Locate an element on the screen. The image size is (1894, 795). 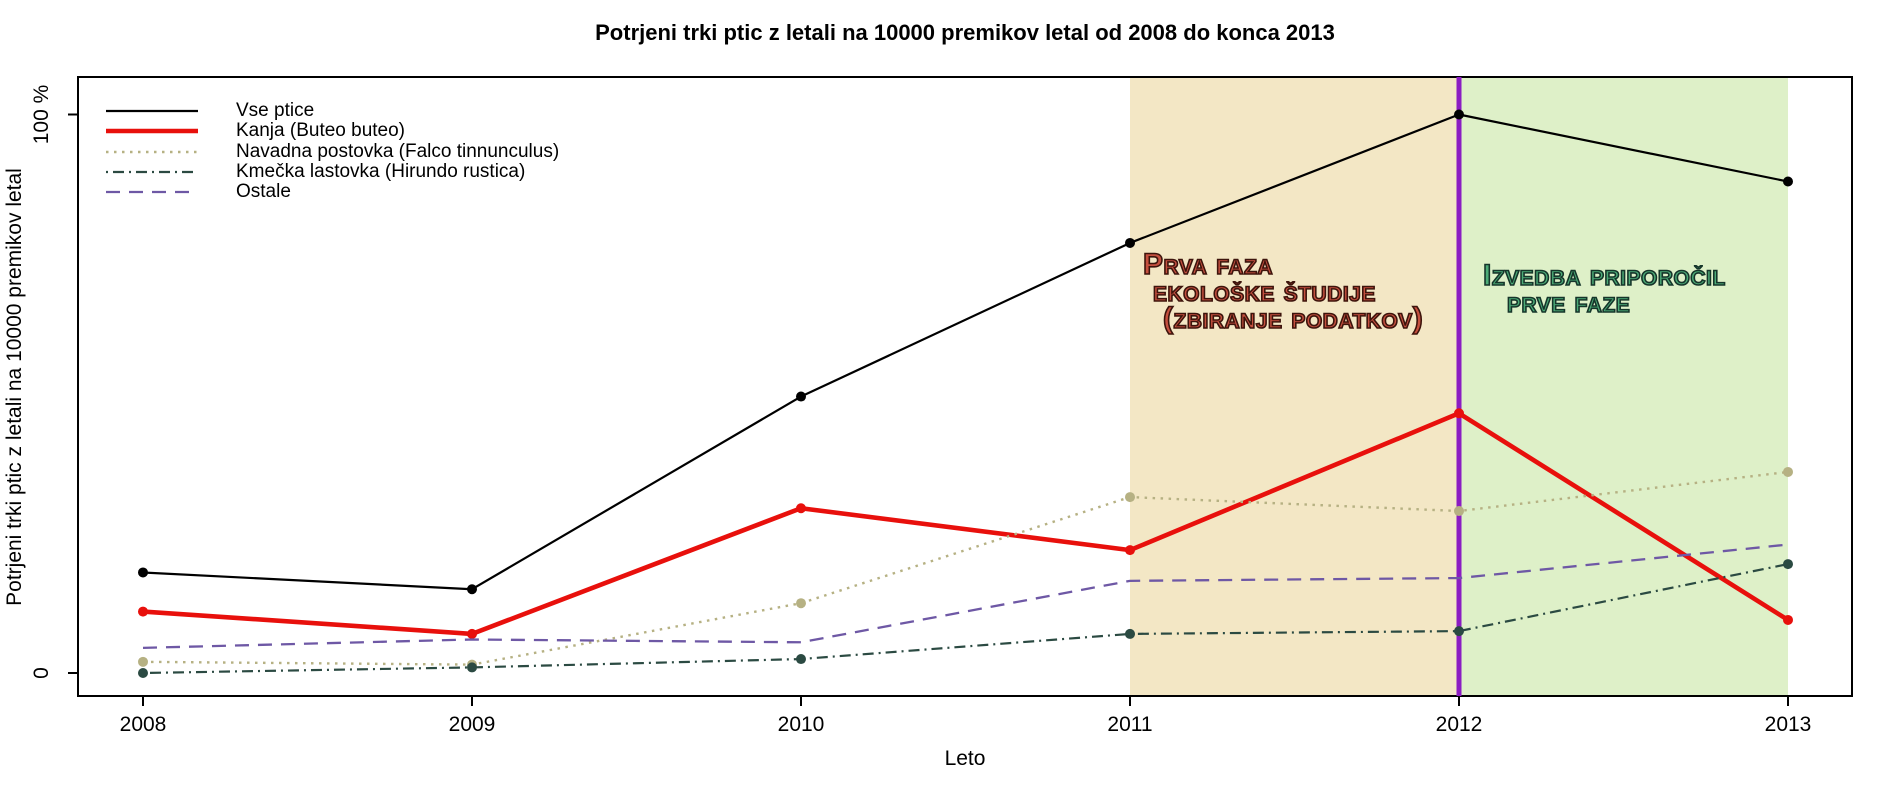
legend-item: Navadna postovka (Falco tinnunculus) is located at coordinates (332, 151).